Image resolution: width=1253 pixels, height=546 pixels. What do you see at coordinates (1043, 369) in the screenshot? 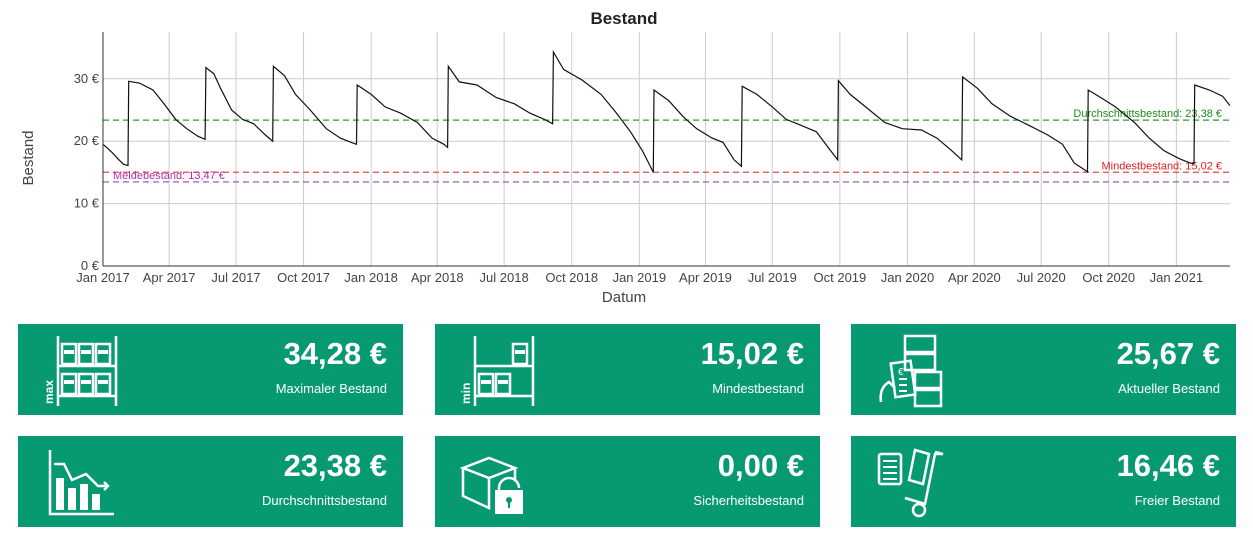
I see `card-current-stock: € 25,67 € Aktueller Bestand` at bounding box center [1043, 369].